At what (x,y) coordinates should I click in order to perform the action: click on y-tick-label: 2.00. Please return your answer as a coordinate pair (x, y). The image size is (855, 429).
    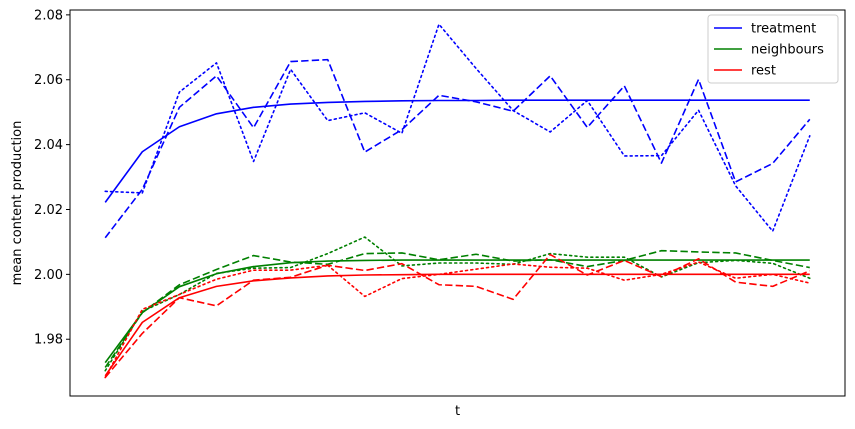
    Looking at the image, I should click on (48, 275).